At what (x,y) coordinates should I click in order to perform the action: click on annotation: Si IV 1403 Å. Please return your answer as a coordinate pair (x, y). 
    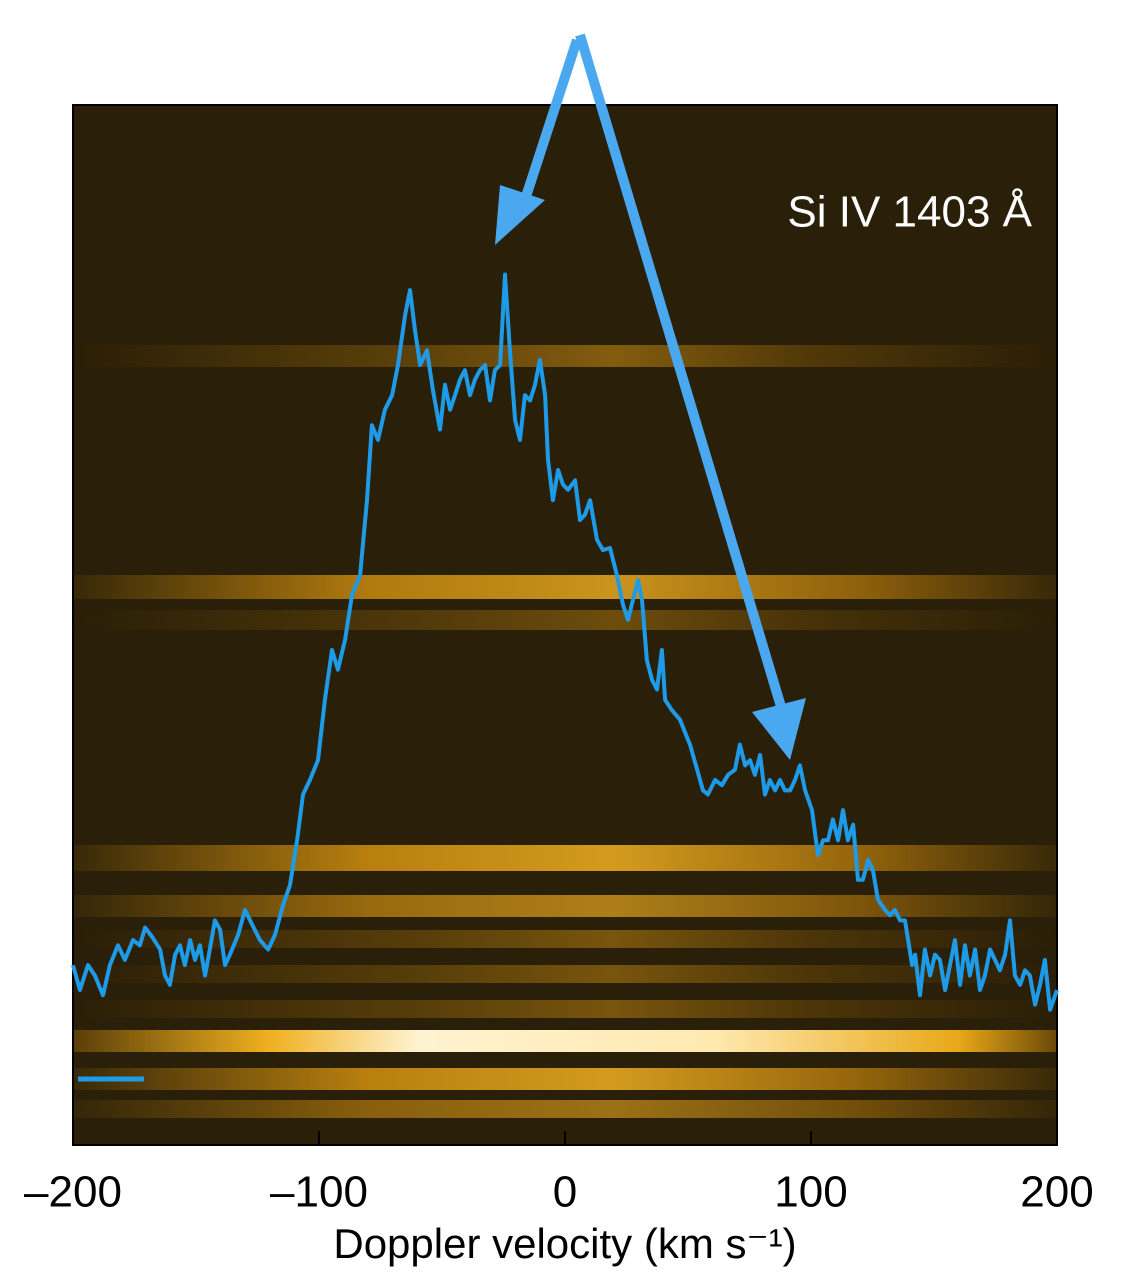
    Looking at the image, I should click on (909, 212).